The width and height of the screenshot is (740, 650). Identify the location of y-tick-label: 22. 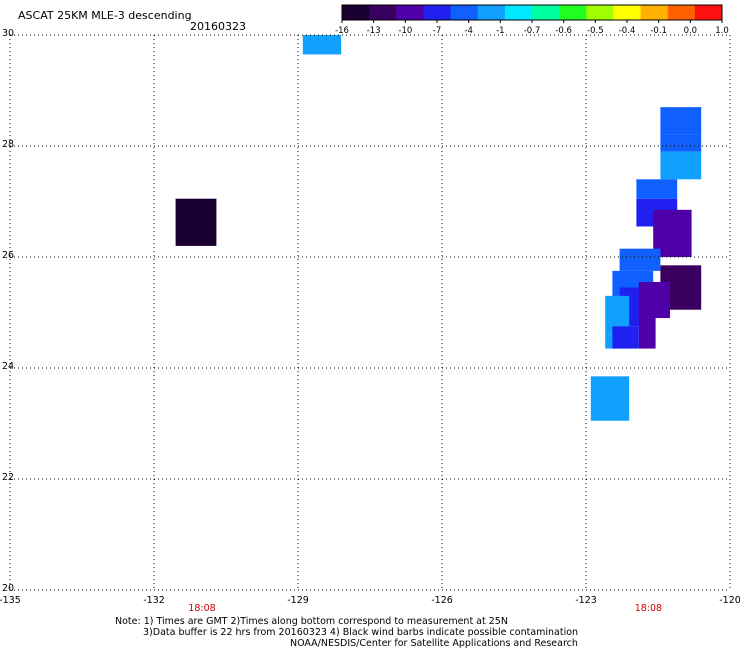
(8, 477).